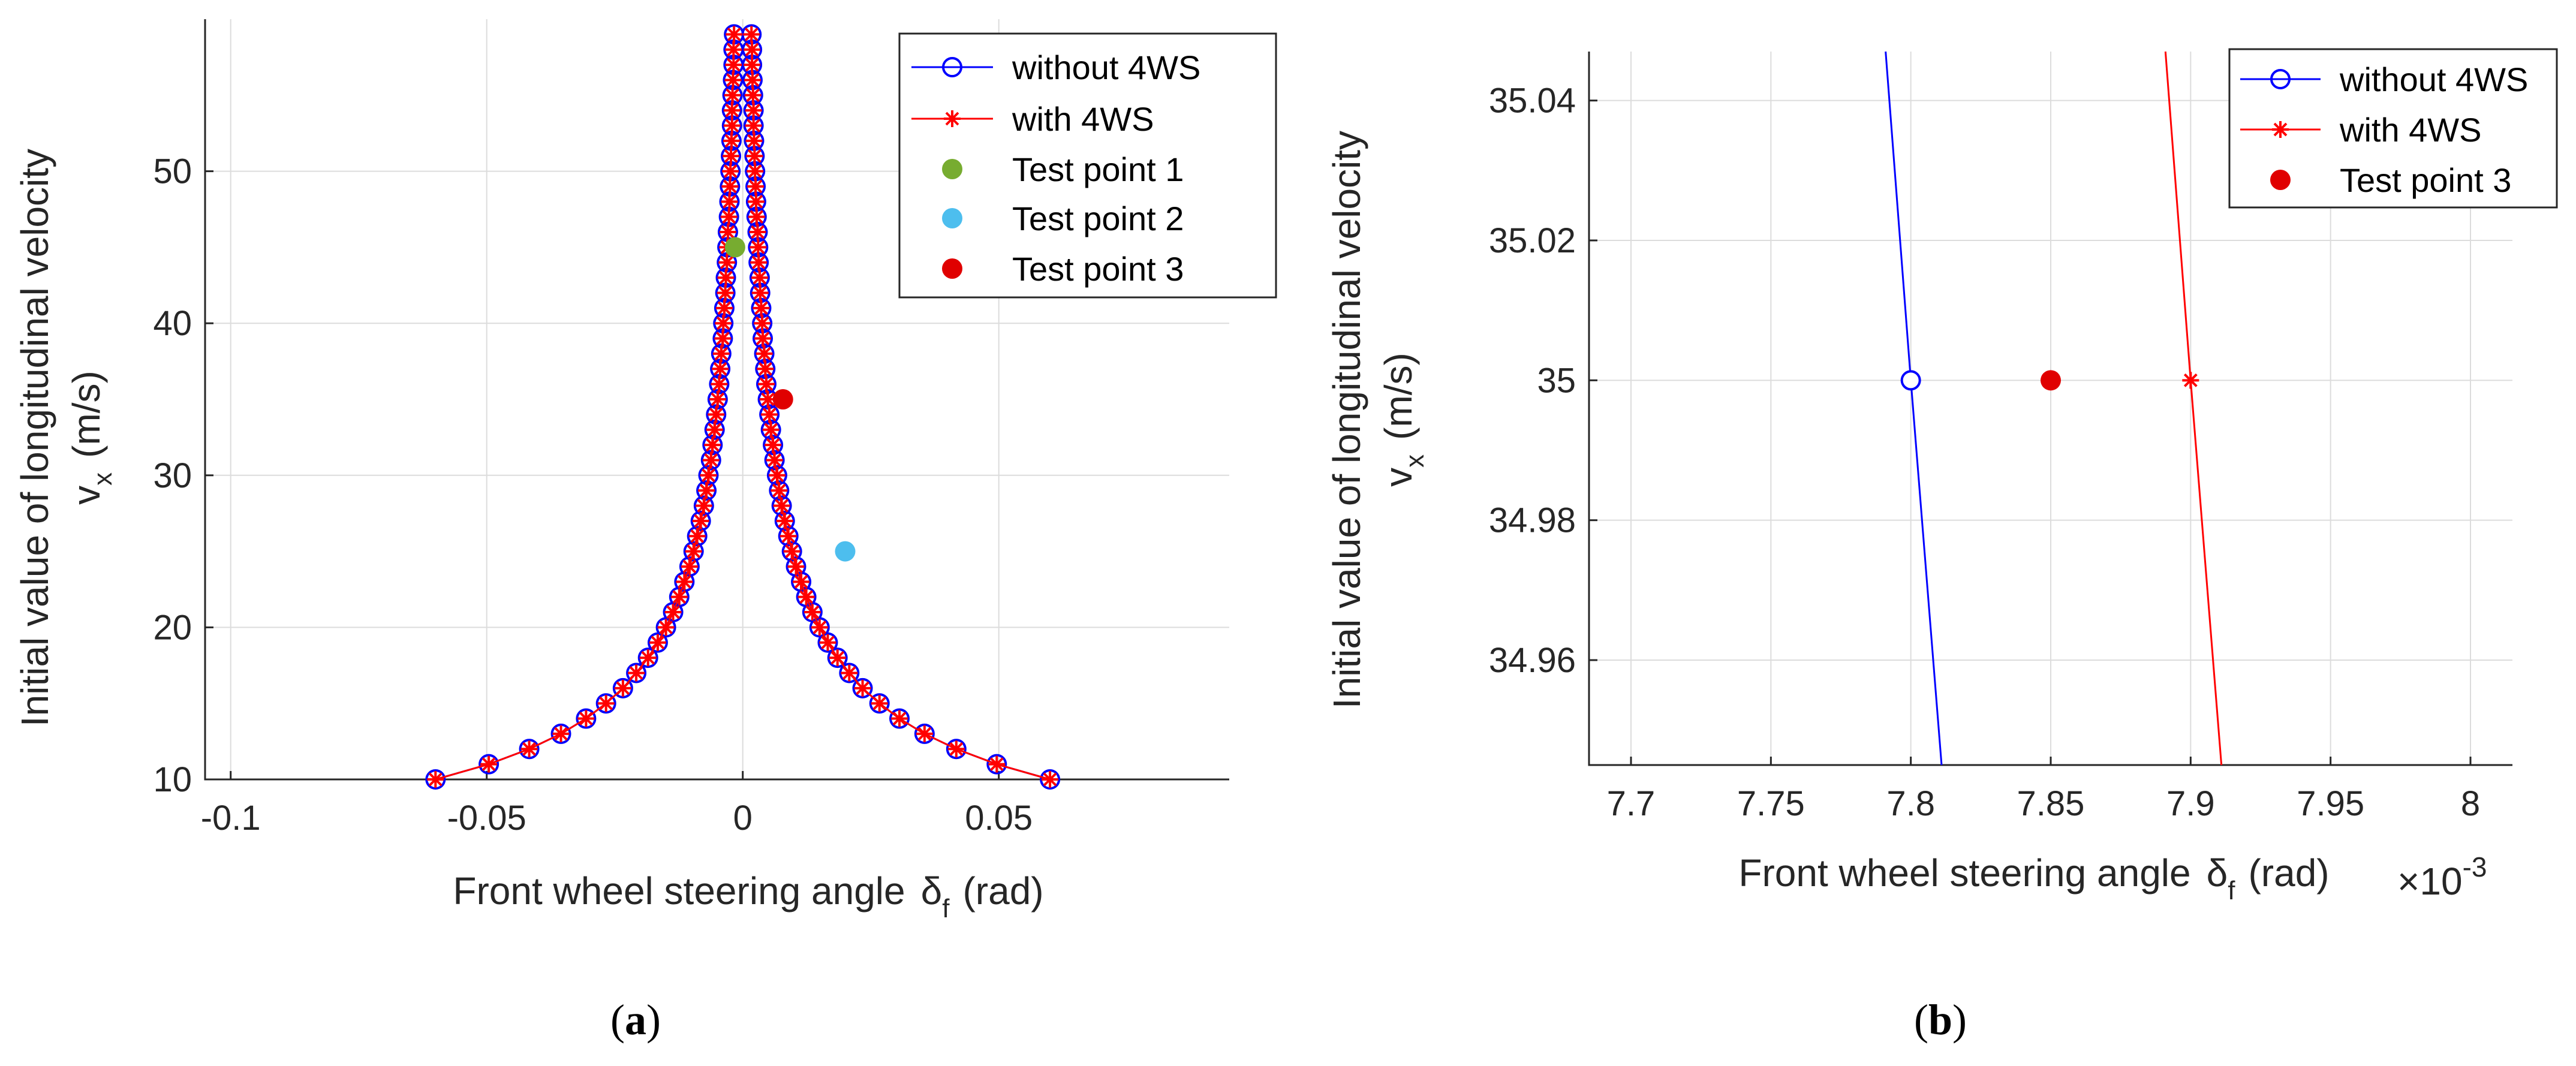 The width and height of the screenshot is (2576, 1066). I want to click on panel-b-x-axis-label-text: Front wheel steering angle, so click(1964, 873).